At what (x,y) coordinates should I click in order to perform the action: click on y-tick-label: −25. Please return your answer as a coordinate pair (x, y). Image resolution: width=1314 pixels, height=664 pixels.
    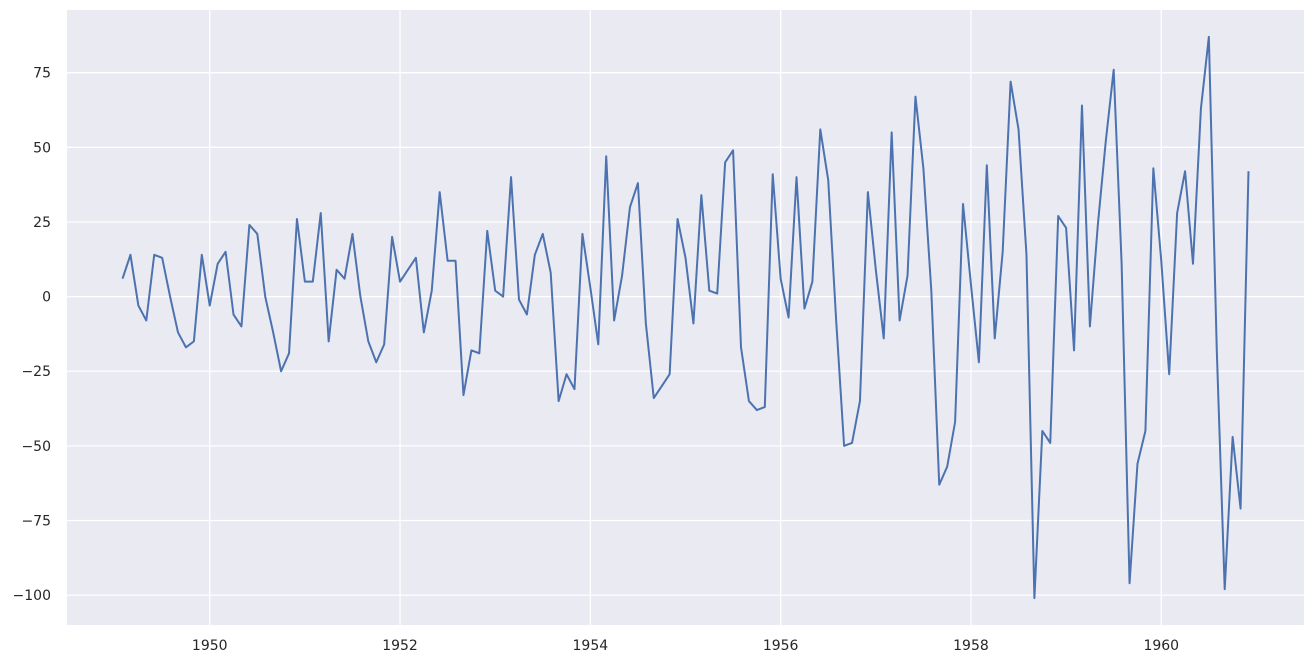
    Looking at the image, I should click on (36, 372).